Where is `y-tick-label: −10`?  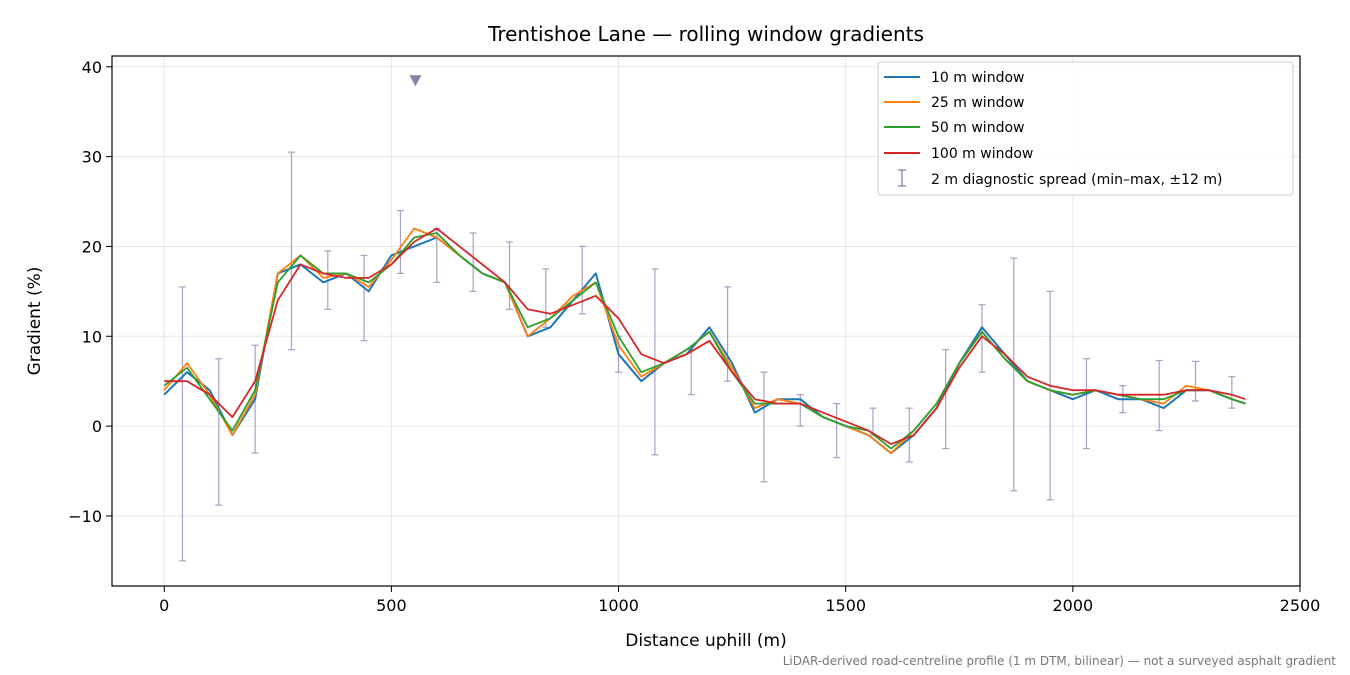
y-tick-label: −10 is located at coordinates (85, 516).